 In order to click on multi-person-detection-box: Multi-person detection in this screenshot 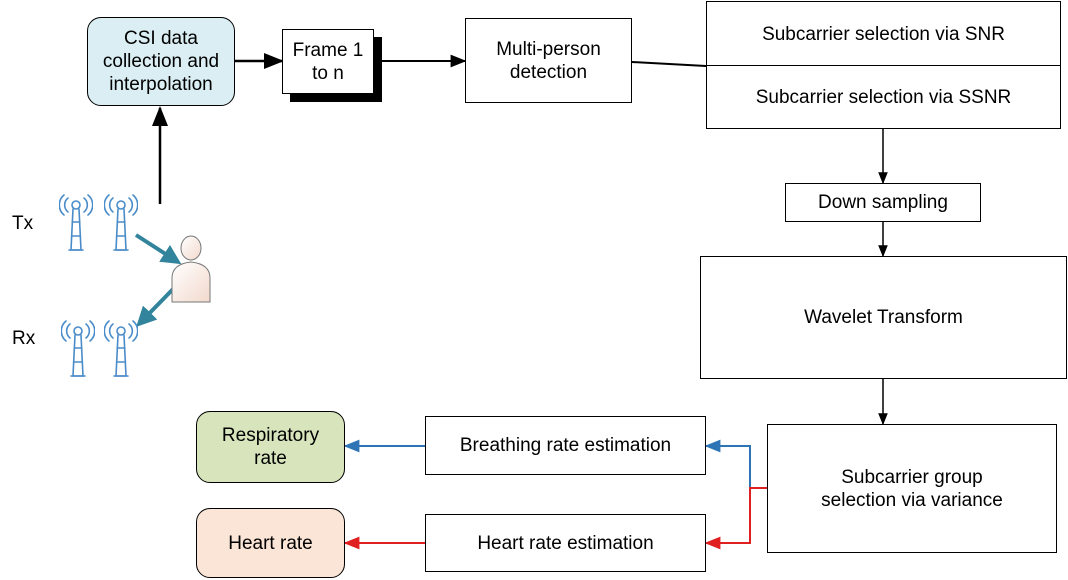, I will do `click(548, 60)`.